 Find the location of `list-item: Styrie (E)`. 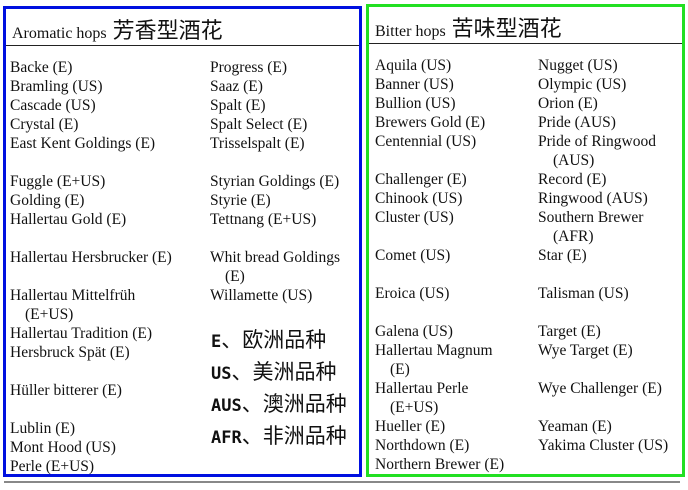

list-item: Styrie (E) is located at coordinates (240, 200).